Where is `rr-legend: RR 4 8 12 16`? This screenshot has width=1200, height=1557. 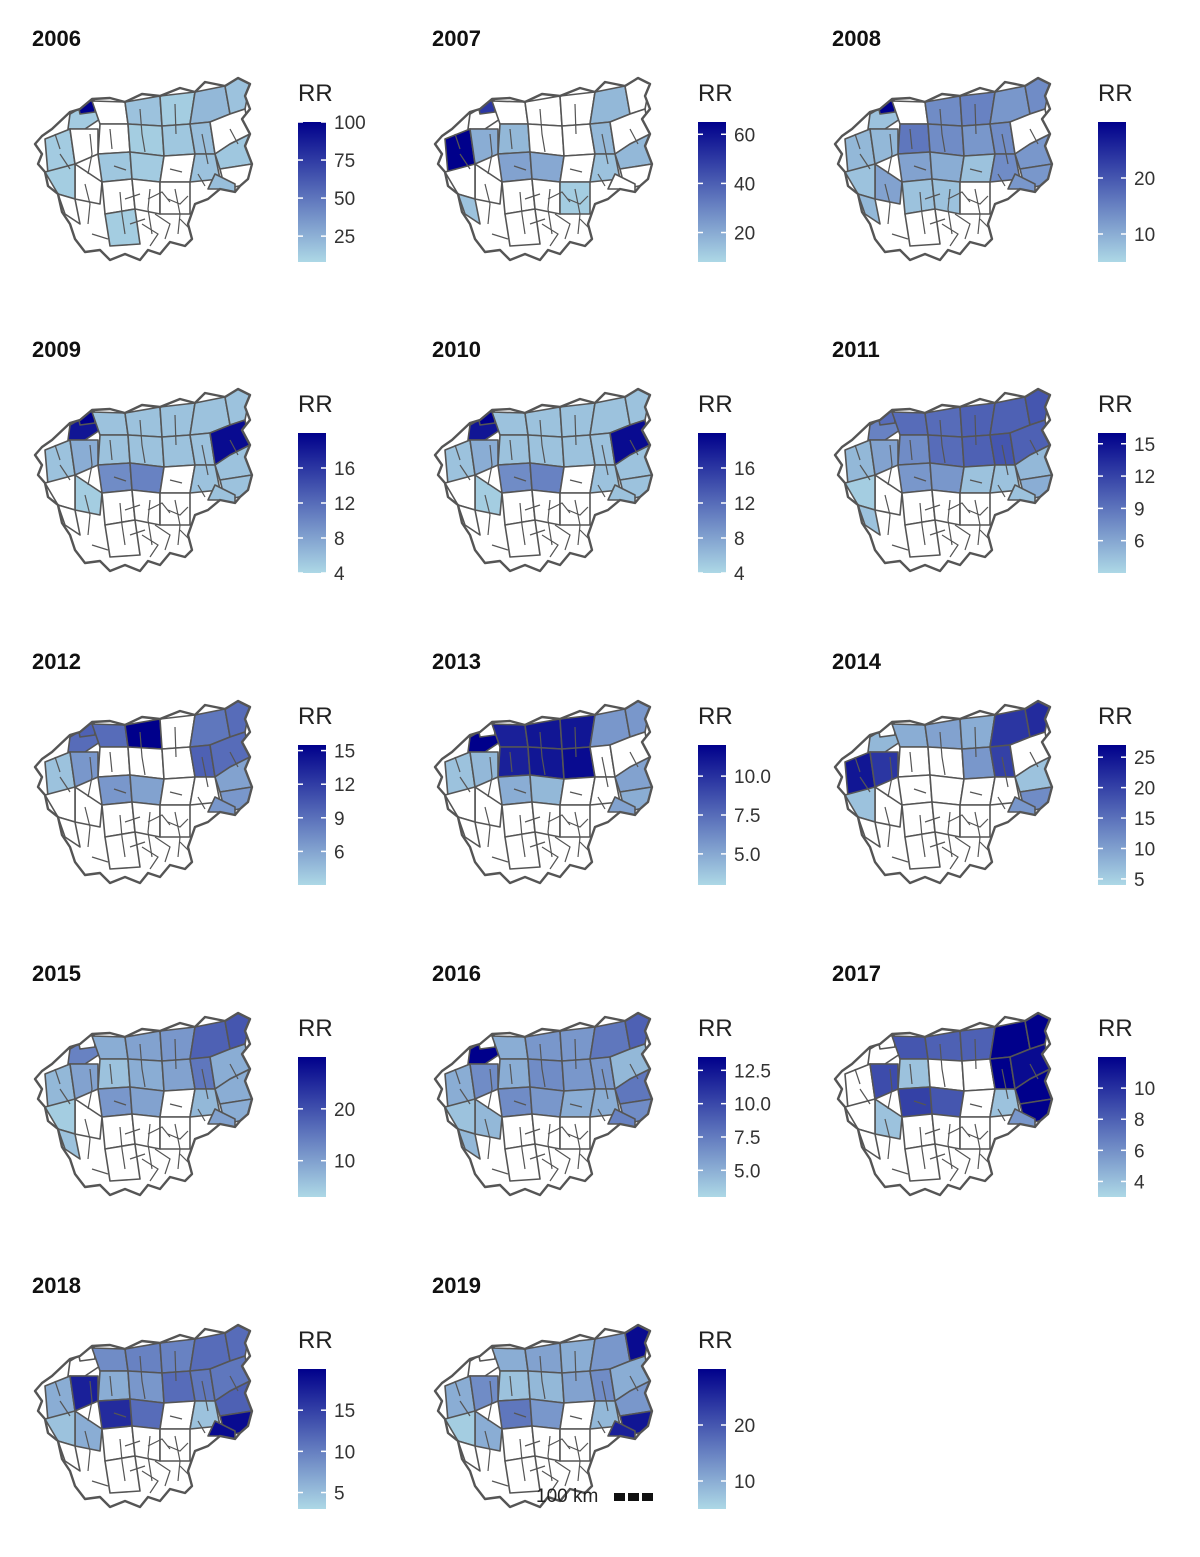 rr-legend: RR 4 8 12 16 is located at coordinates (330, 491).